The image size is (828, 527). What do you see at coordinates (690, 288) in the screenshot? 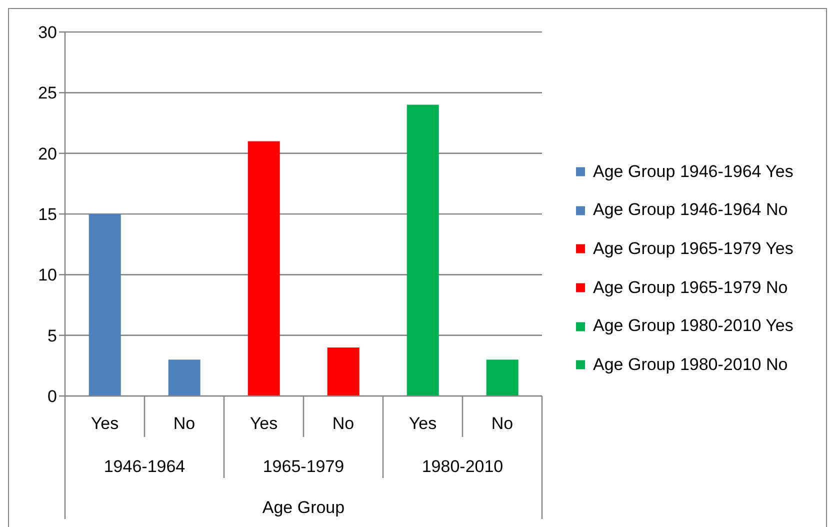
I see `legend-label: Age Group 1965-1979 No` at bounding box center [690, 288].